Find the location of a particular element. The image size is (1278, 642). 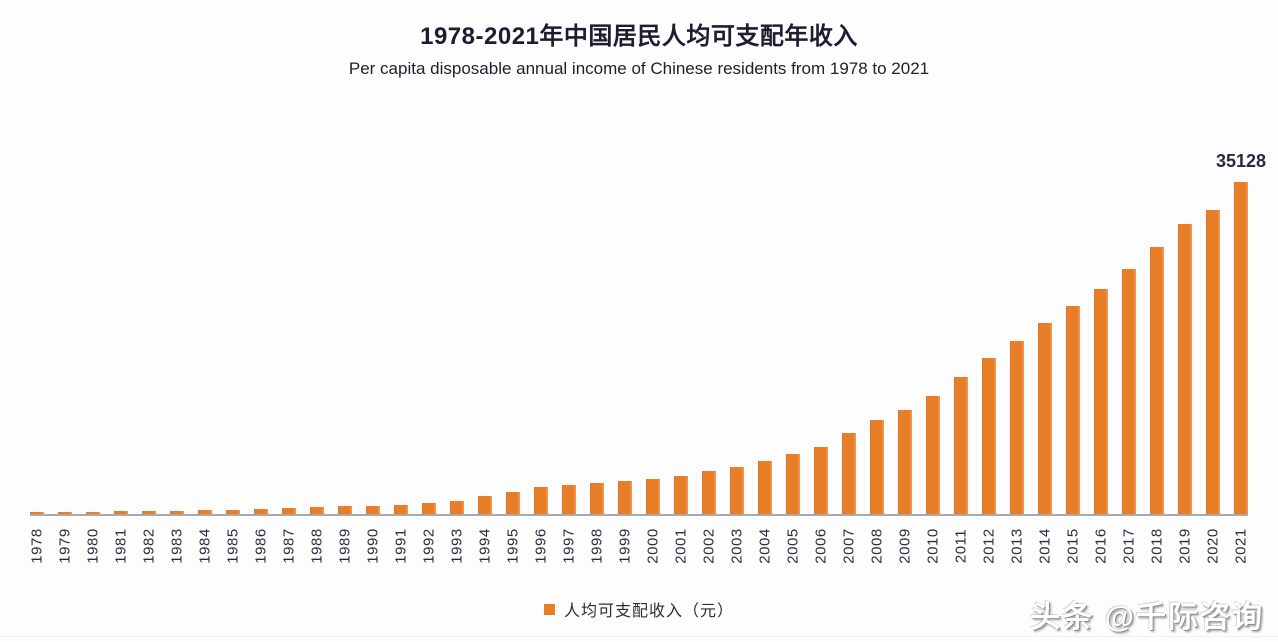

bar-slot-2013: 2013 is located at coordinates (1017, 373).